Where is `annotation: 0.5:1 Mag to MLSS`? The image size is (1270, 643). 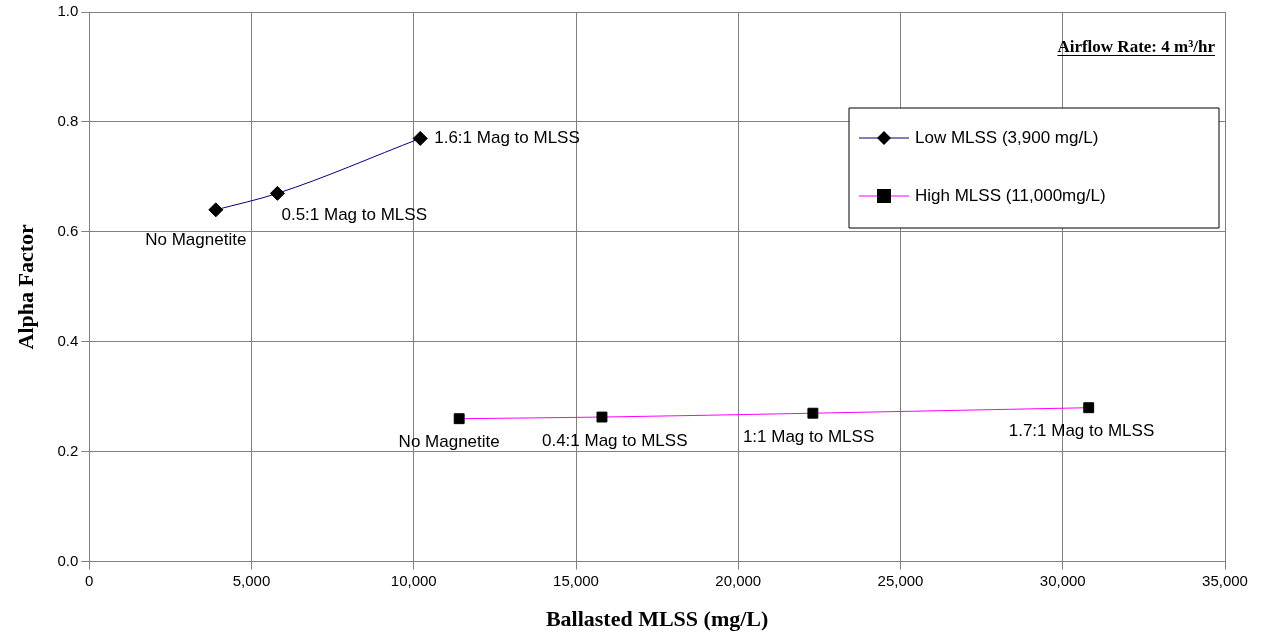 annotation: 0.5:1 Mag to MLSS is located at coordinates (354, 215).